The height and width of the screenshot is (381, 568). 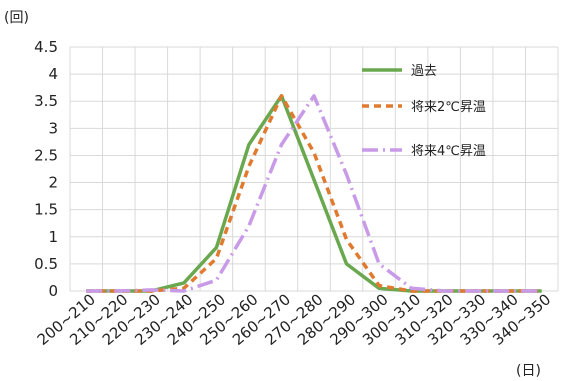 I want to click on legend-label-2: 将来4℃昇温, so click(x=448, y=151).